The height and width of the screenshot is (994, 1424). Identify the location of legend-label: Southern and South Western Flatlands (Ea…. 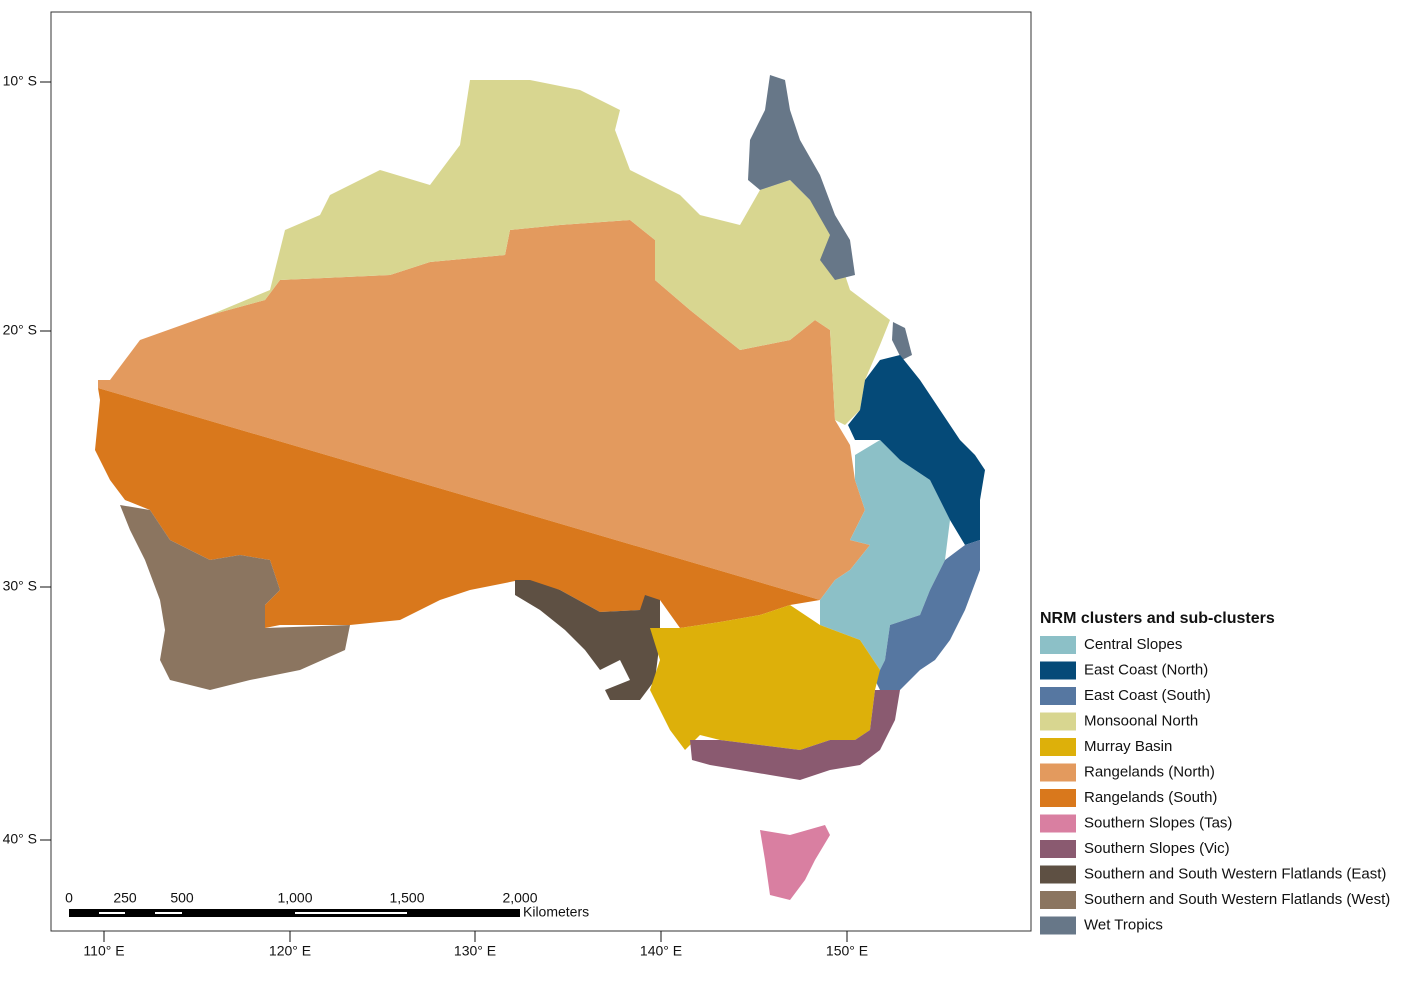
(1235, 873).